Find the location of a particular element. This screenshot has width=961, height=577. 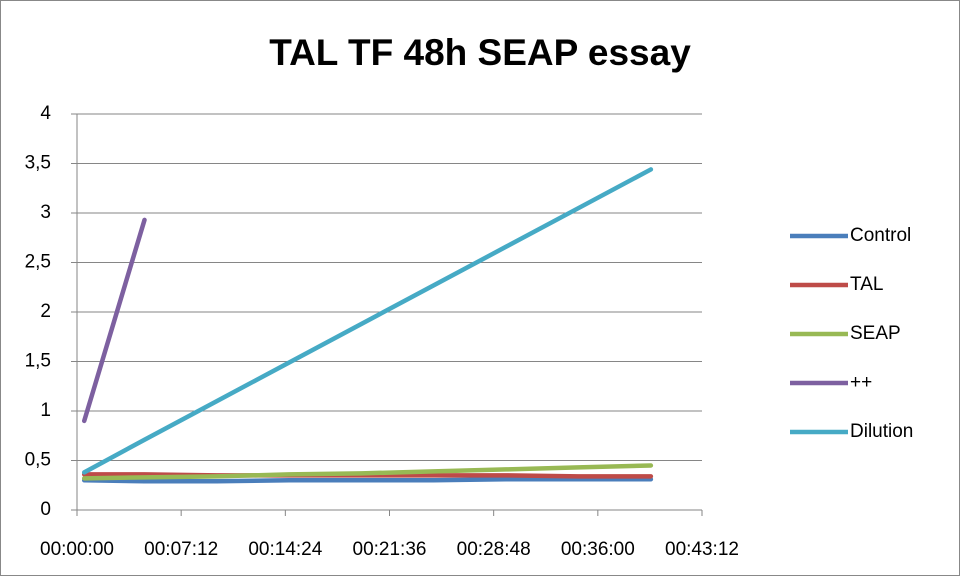

y-tick-label: 2,5 is located at coordinates (38, 262).